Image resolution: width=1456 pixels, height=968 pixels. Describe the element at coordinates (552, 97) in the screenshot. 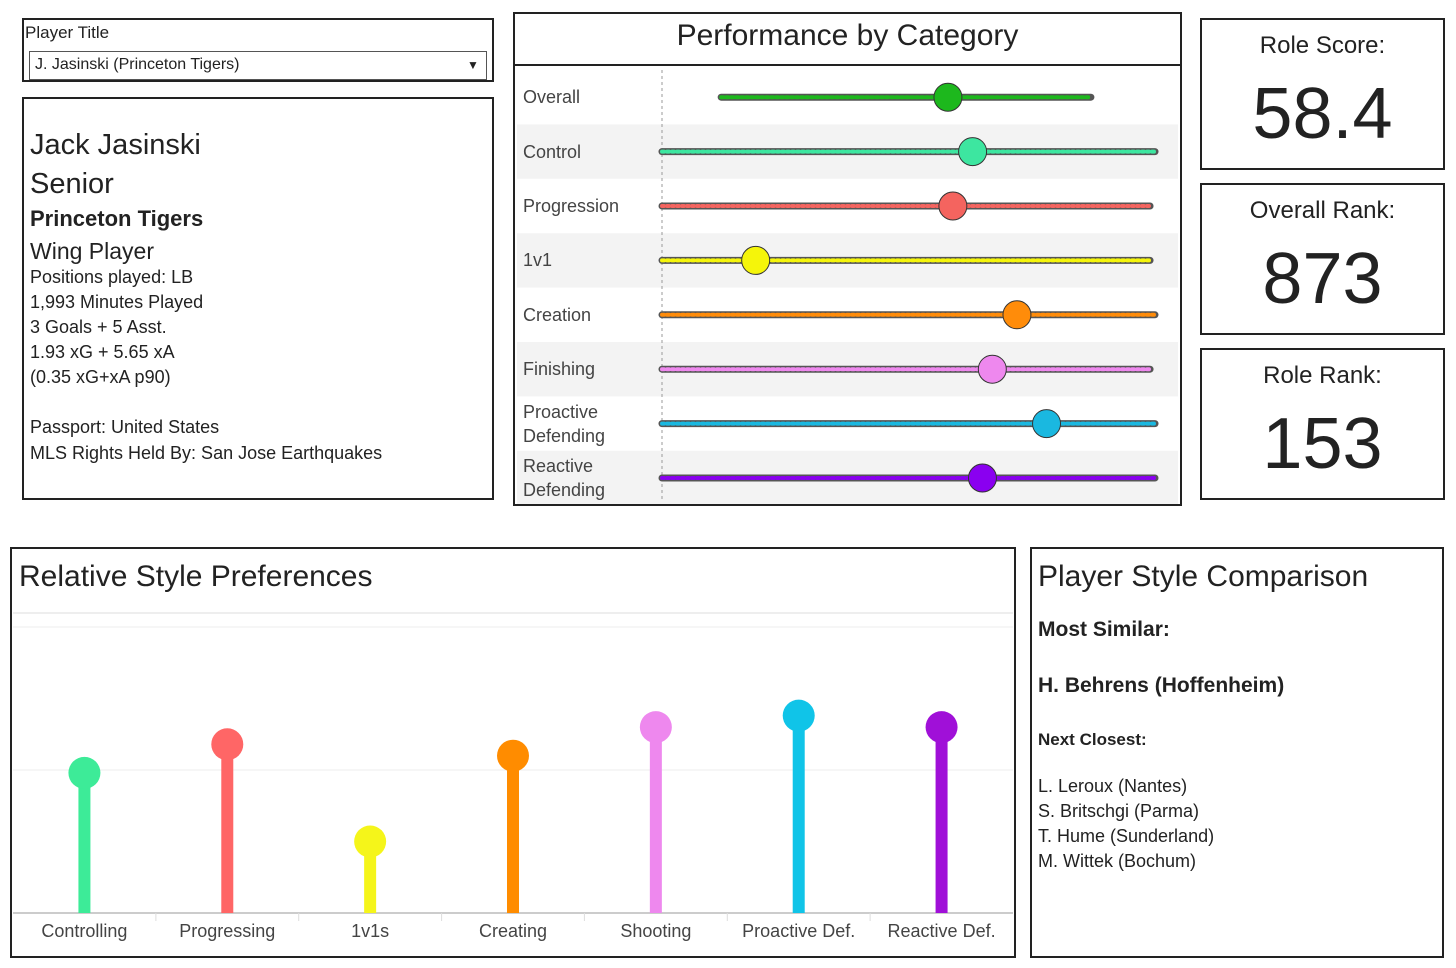

I see `row-label: Overall` at that location.